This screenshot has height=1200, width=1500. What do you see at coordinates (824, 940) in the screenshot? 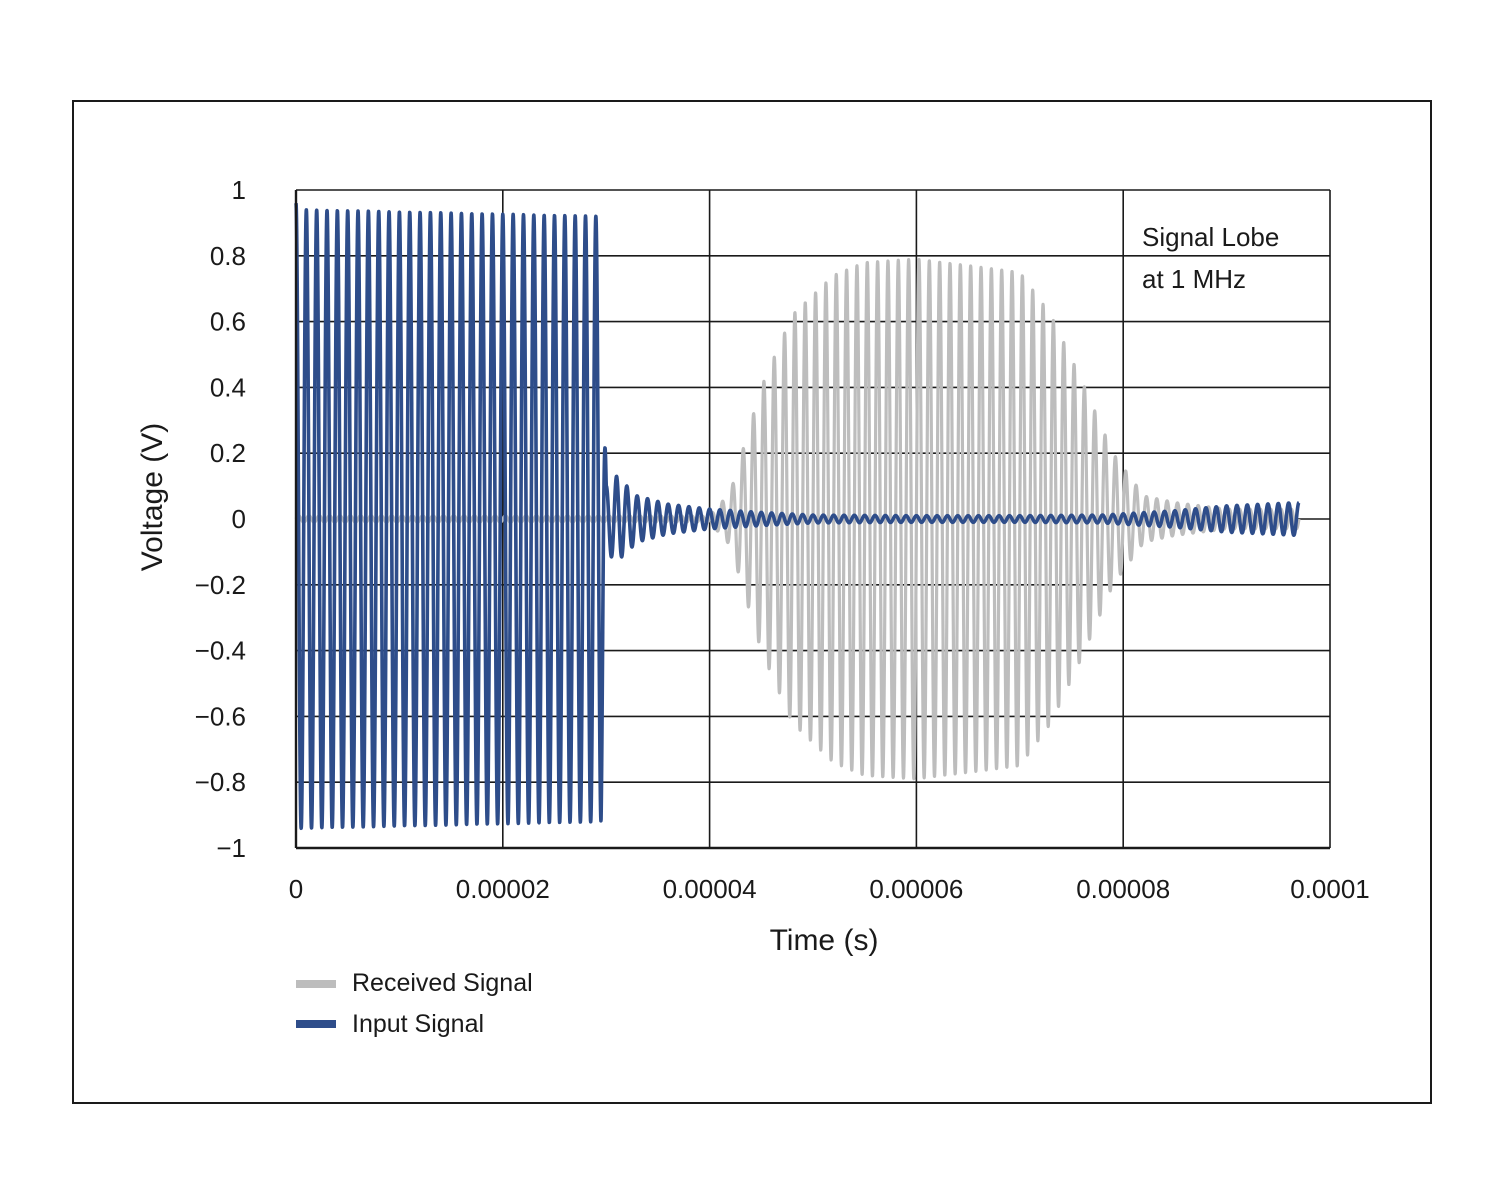
I see `x-axis-title: Time (s)` at bounding box center [824, 940].